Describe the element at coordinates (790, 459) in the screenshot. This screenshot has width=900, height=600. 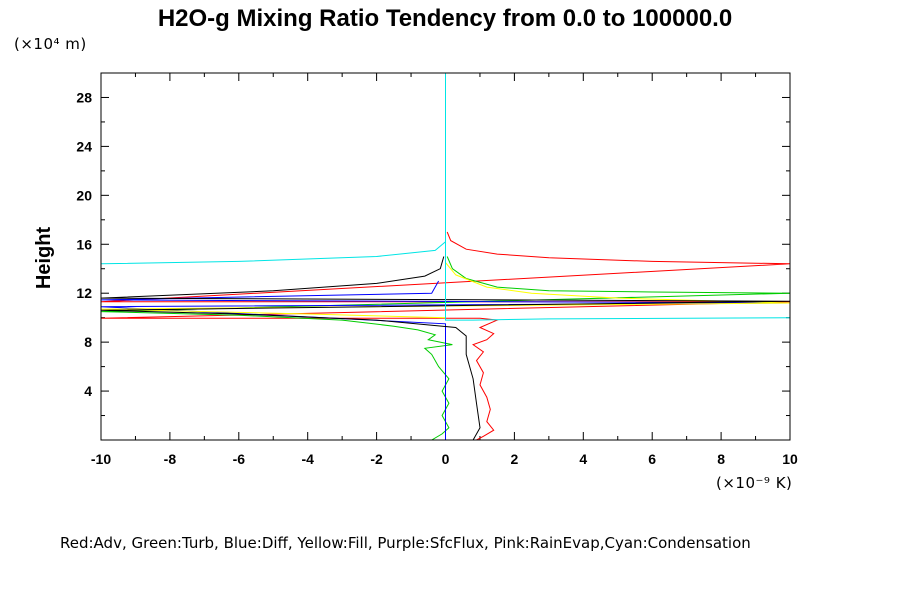
I see `x-tick-label: 10` at that location.